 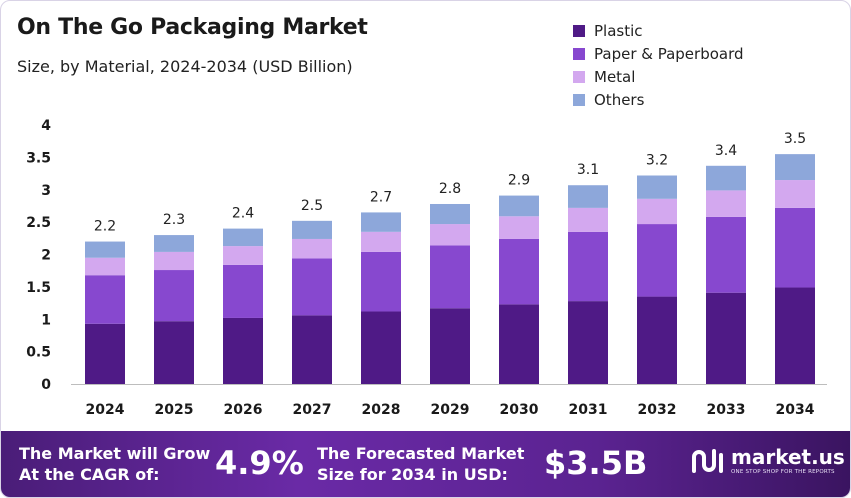 I want to click on bar-total-label-2026: 2.4, so click(x=243, y=214).